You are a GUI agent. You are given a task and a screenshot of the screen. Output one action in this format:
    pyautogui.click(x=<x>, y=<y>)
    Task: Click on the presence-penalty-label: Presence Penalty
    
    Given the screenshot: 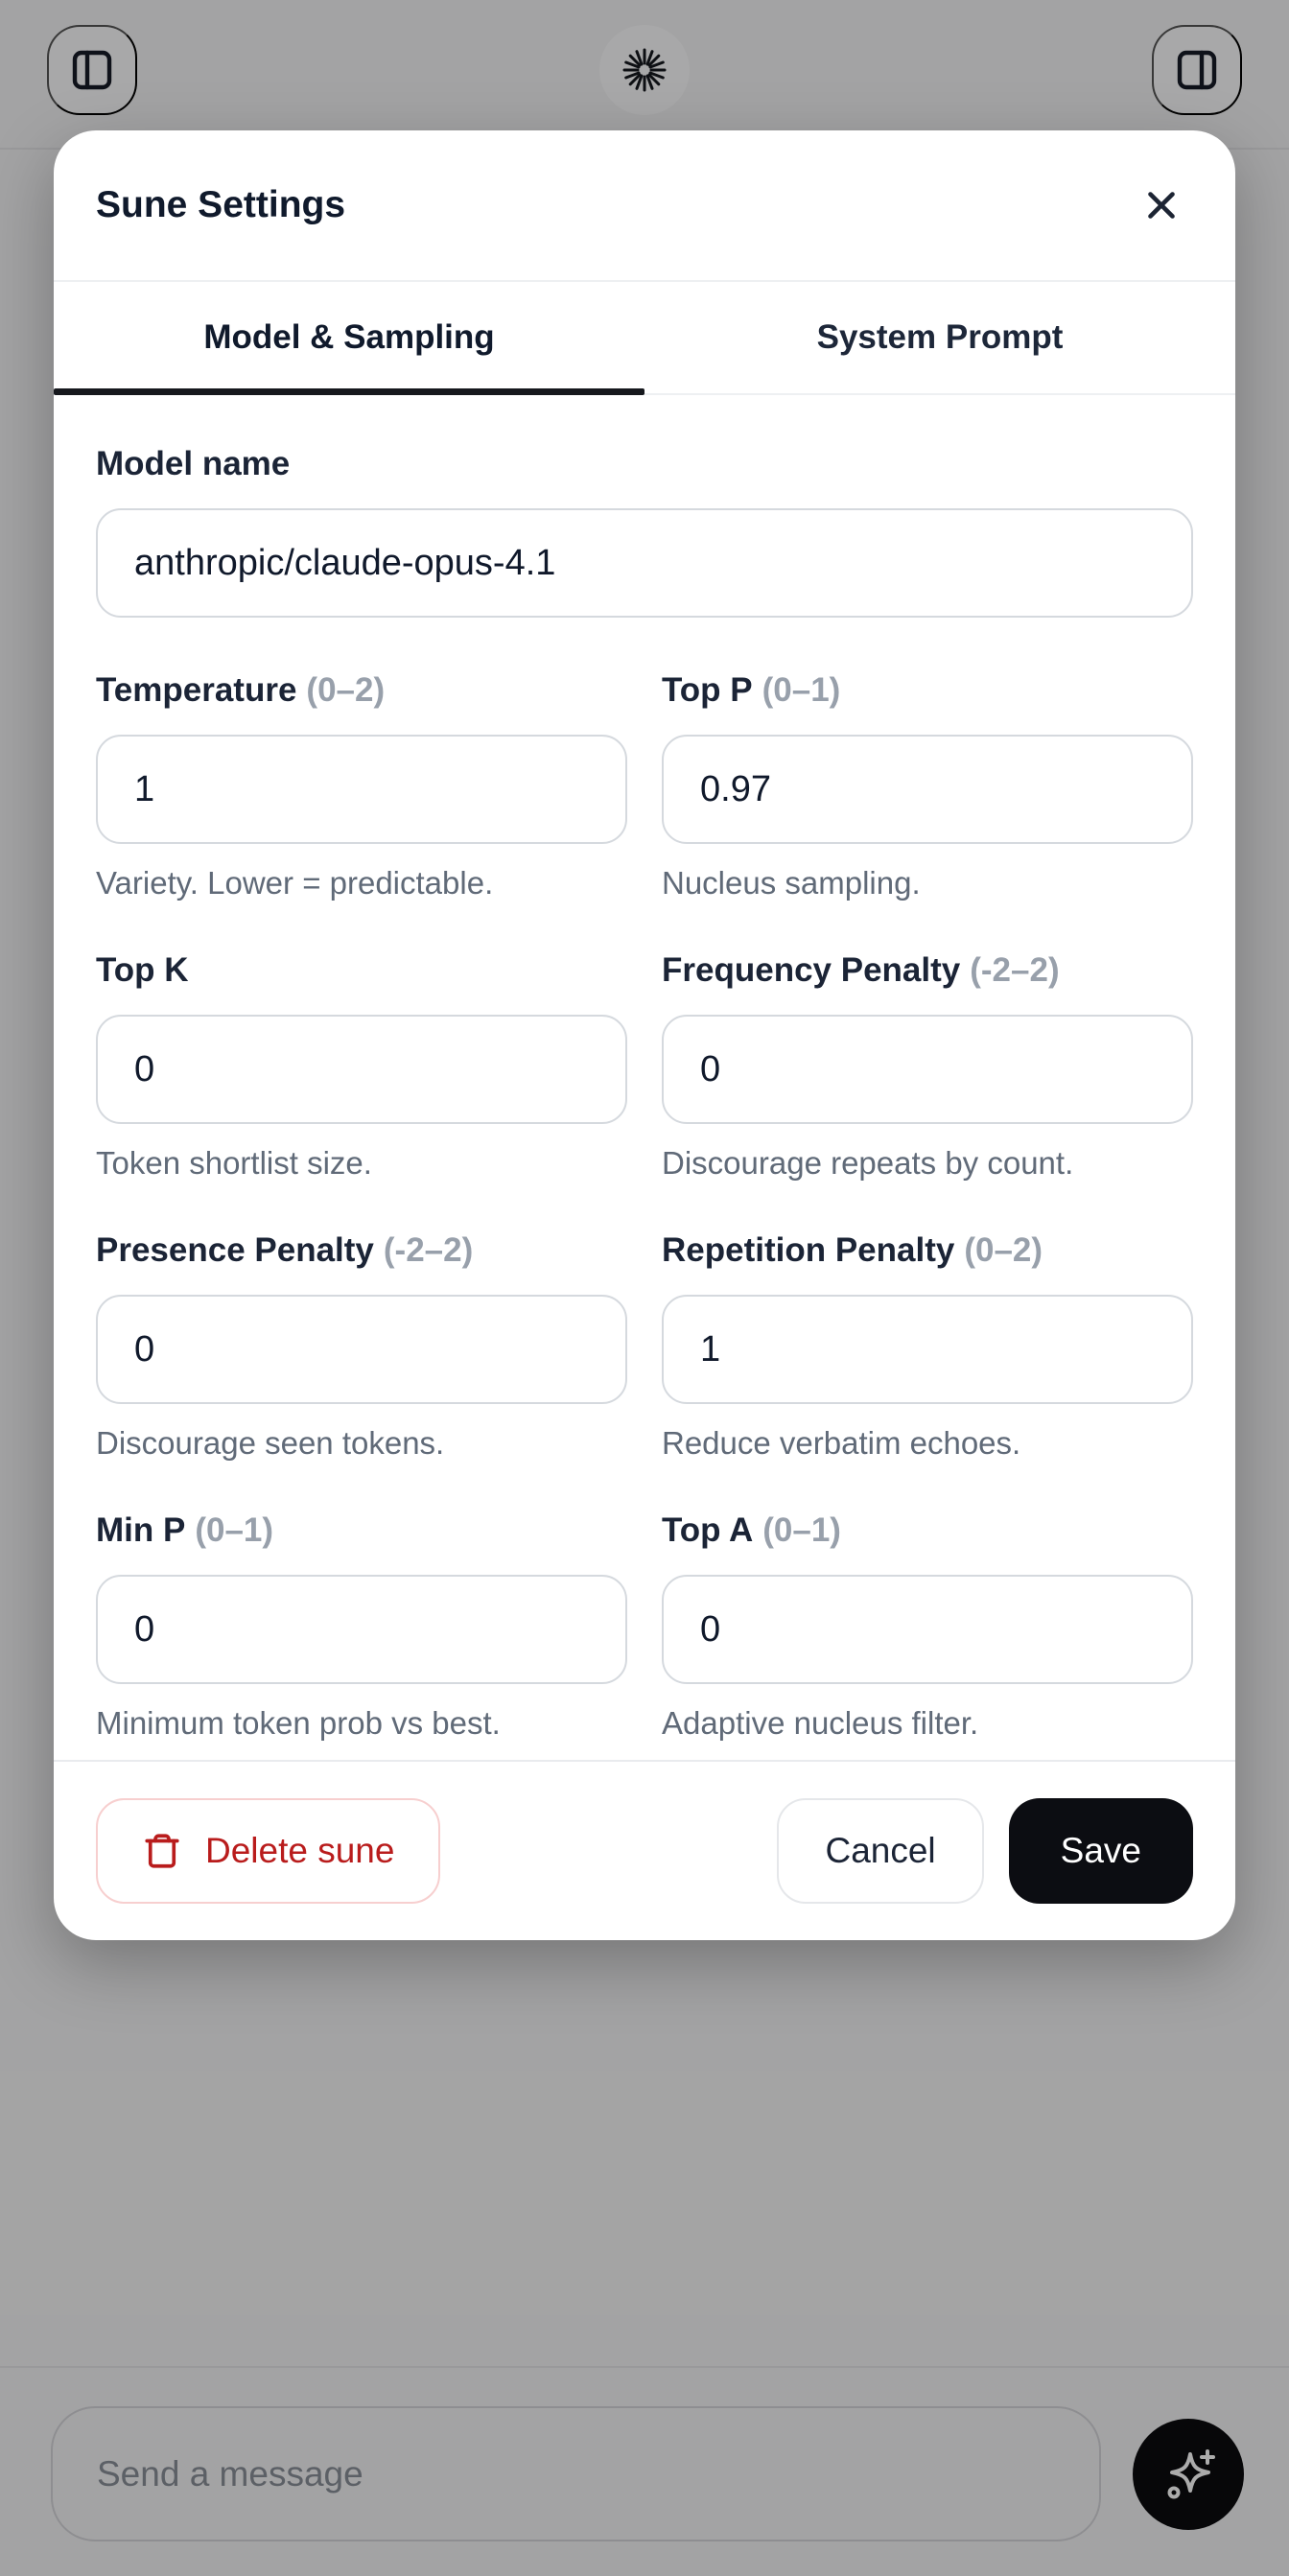 What is the action you would take?
    pyautogui.click(x=235, y=1250)
    